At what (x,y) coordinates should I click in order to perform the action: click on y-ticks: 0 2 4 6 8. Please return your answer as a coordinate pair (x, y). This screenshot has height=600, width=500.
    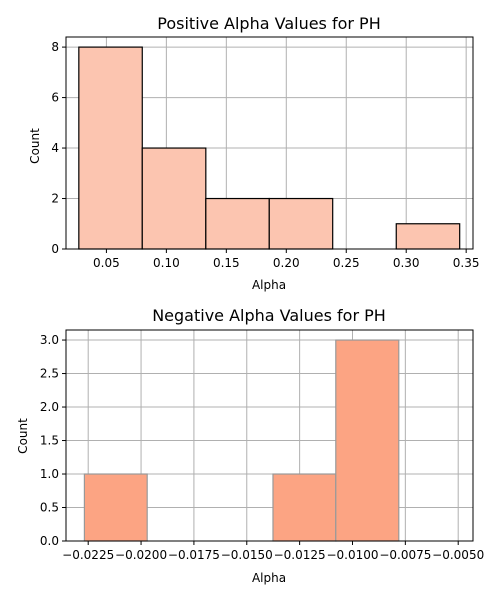
    Looking at the image, I should click on (58, 148).